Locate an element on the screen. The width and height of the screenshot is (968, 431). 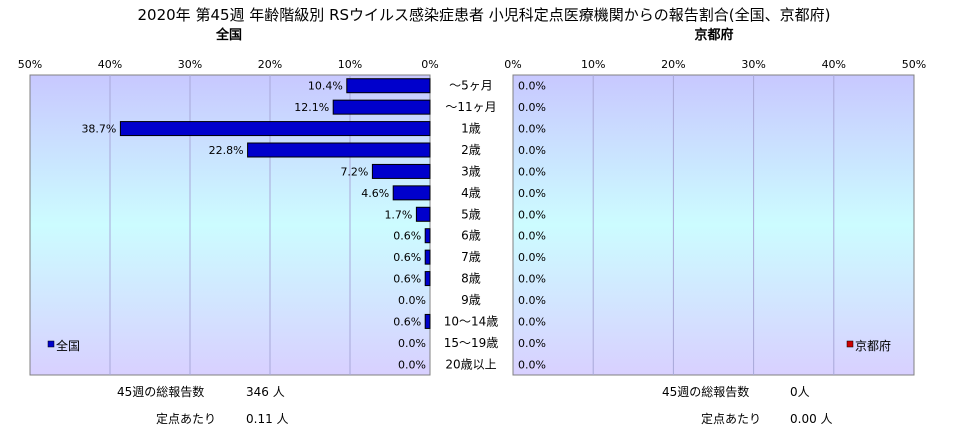
right-legend-swatch is located at coordinates (850, 344).